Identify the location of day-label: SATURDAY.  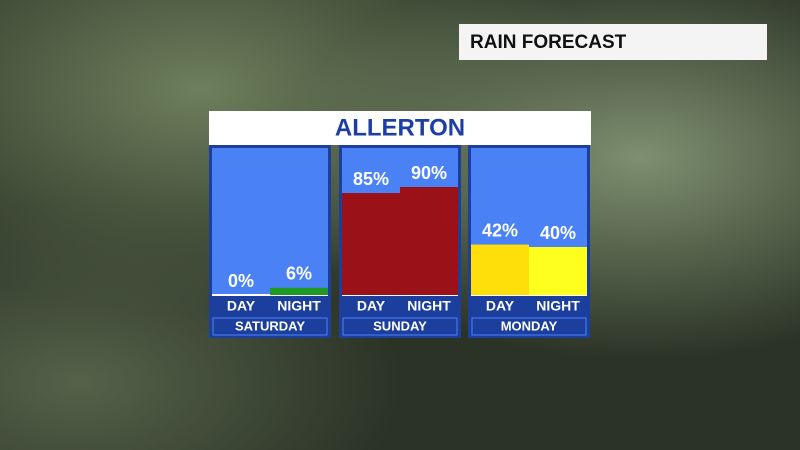
(270, 325).